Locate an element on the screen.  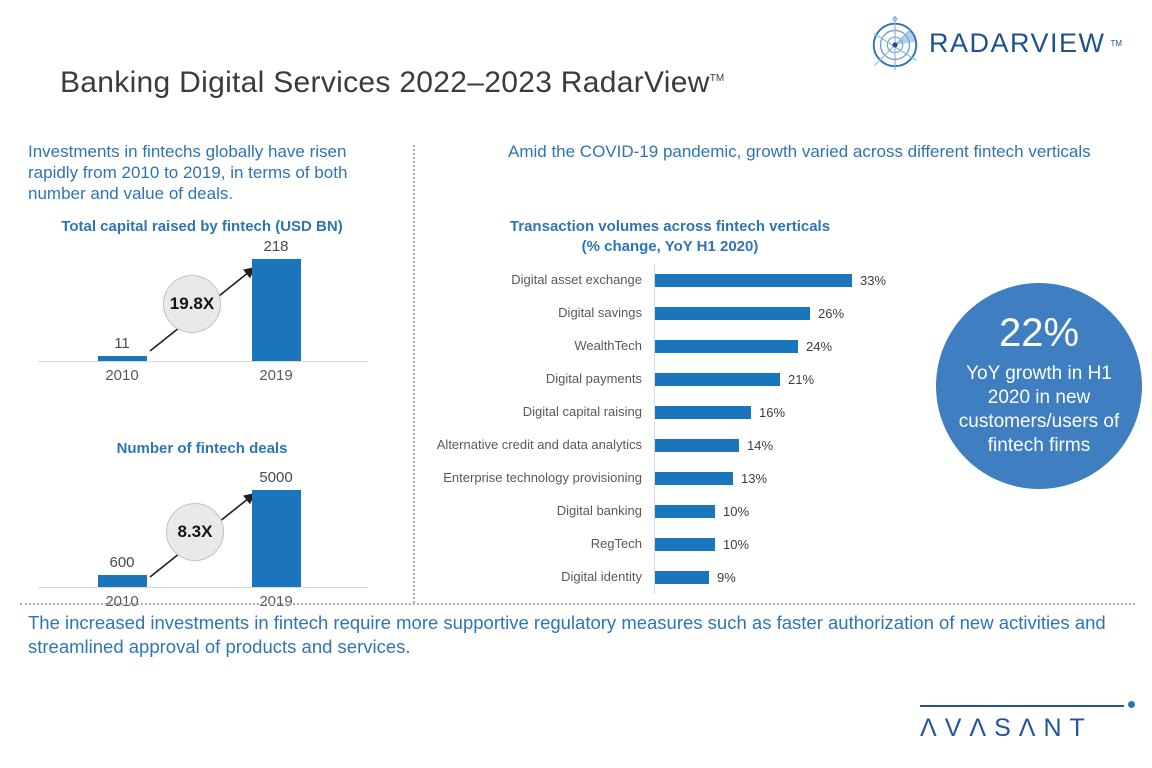
avasant-logo: ΛVΛSΛNT is located at coordinates (1027, 721).